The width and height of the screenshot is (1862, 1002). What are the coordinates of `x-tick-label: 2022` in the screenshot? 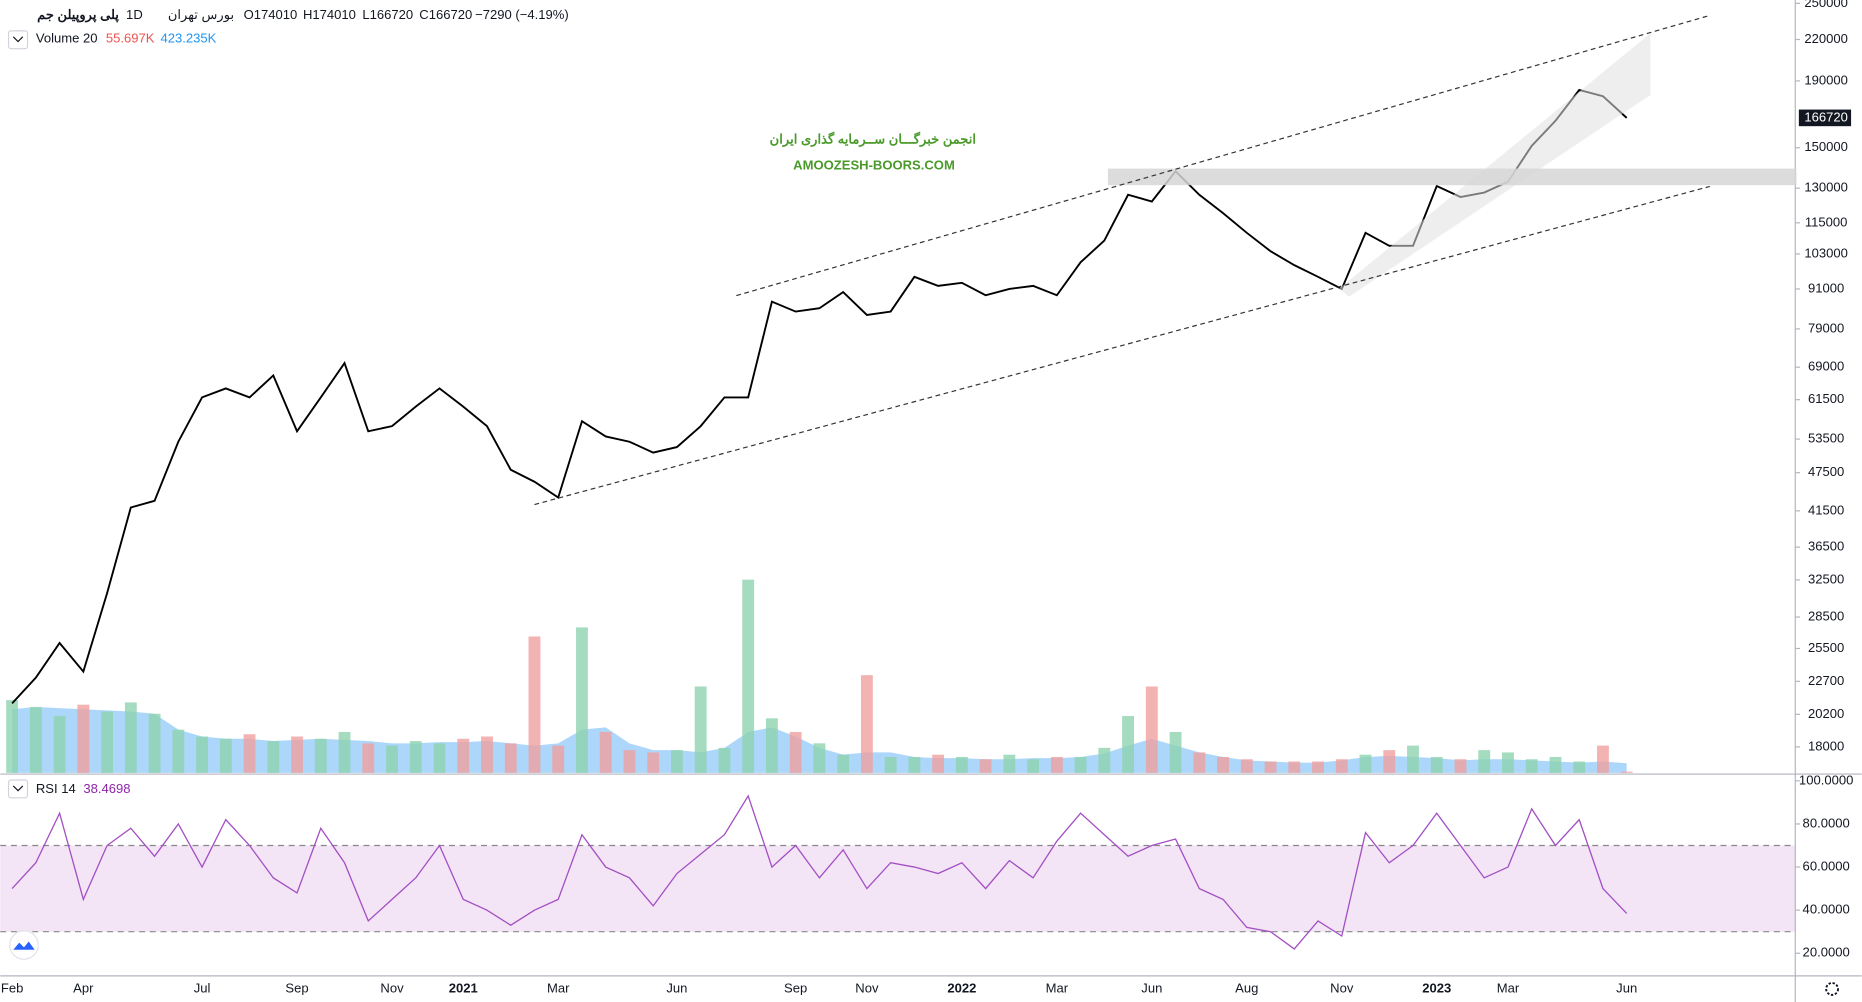 It's located at (961, 987).